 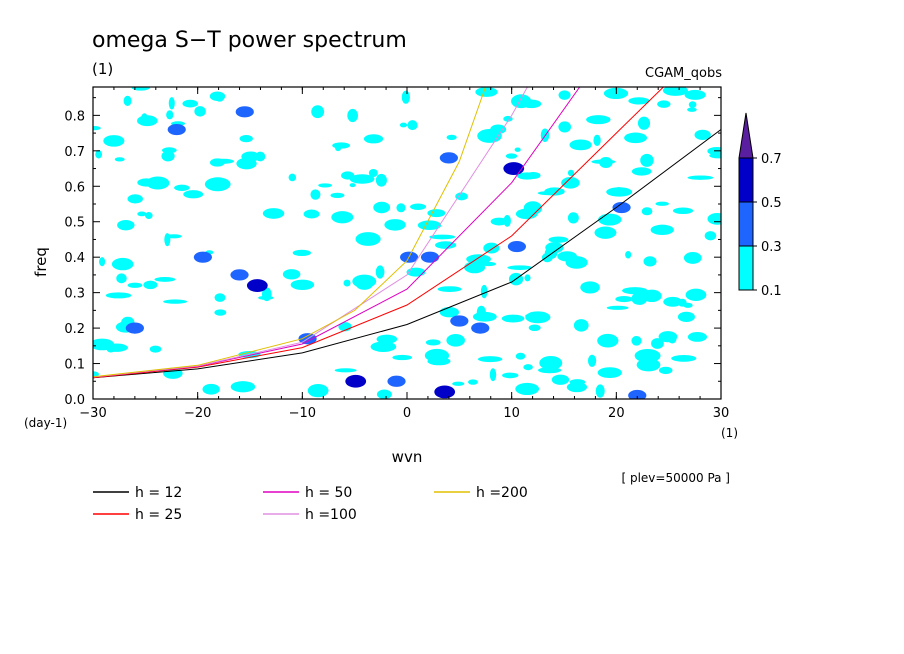 I want to click on y-tick-label: 0.0, so click(x=74, y=400).